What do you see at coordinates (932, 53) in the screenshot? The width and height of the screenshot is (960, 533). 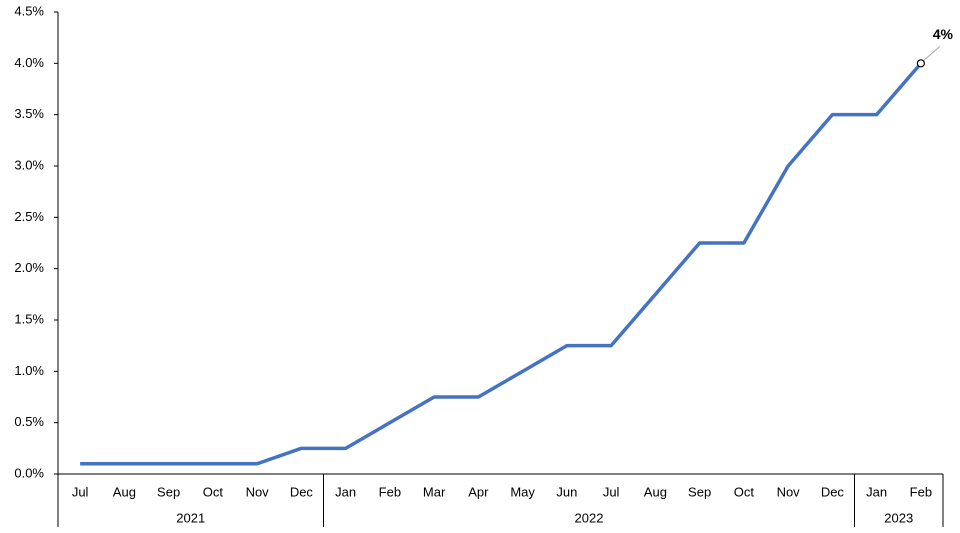 I see `leader-line` at bounding box center [932, 53].